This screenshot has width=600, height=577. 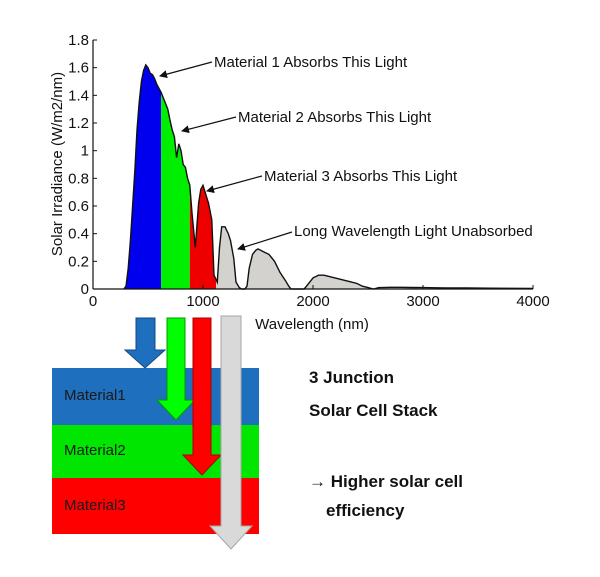 What do you see at coordinates (532, 301) in the screenshot?
I see `x-tick-label: 4000` at bounding box center [532, 301].